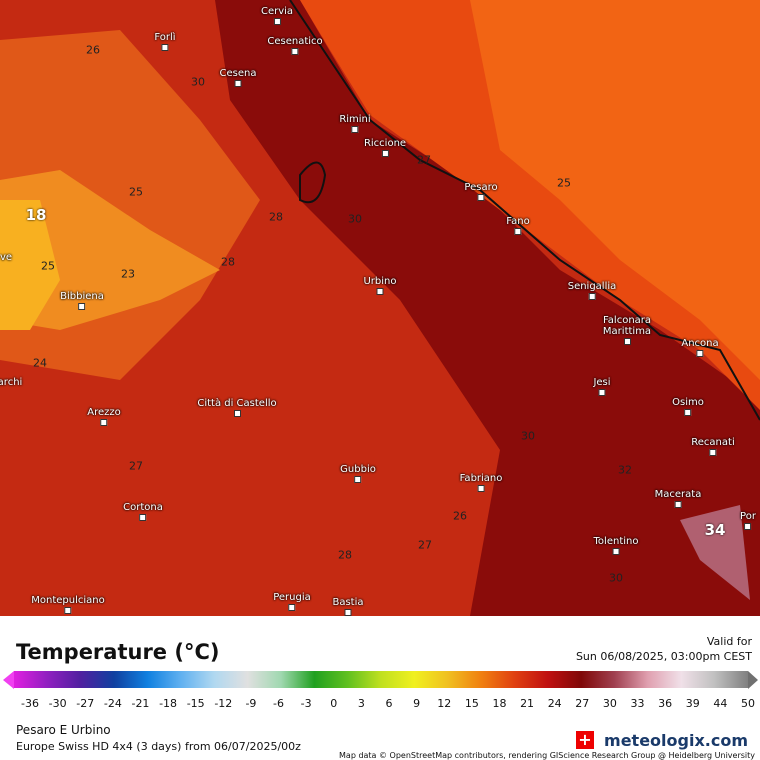 Image resolution: width=760 pixels, height=760 pixels. What do you see at coordinates (748, 703) in the screenshot?
I see `colorbar-tick-label: 50` at bounding box center [748, 703].